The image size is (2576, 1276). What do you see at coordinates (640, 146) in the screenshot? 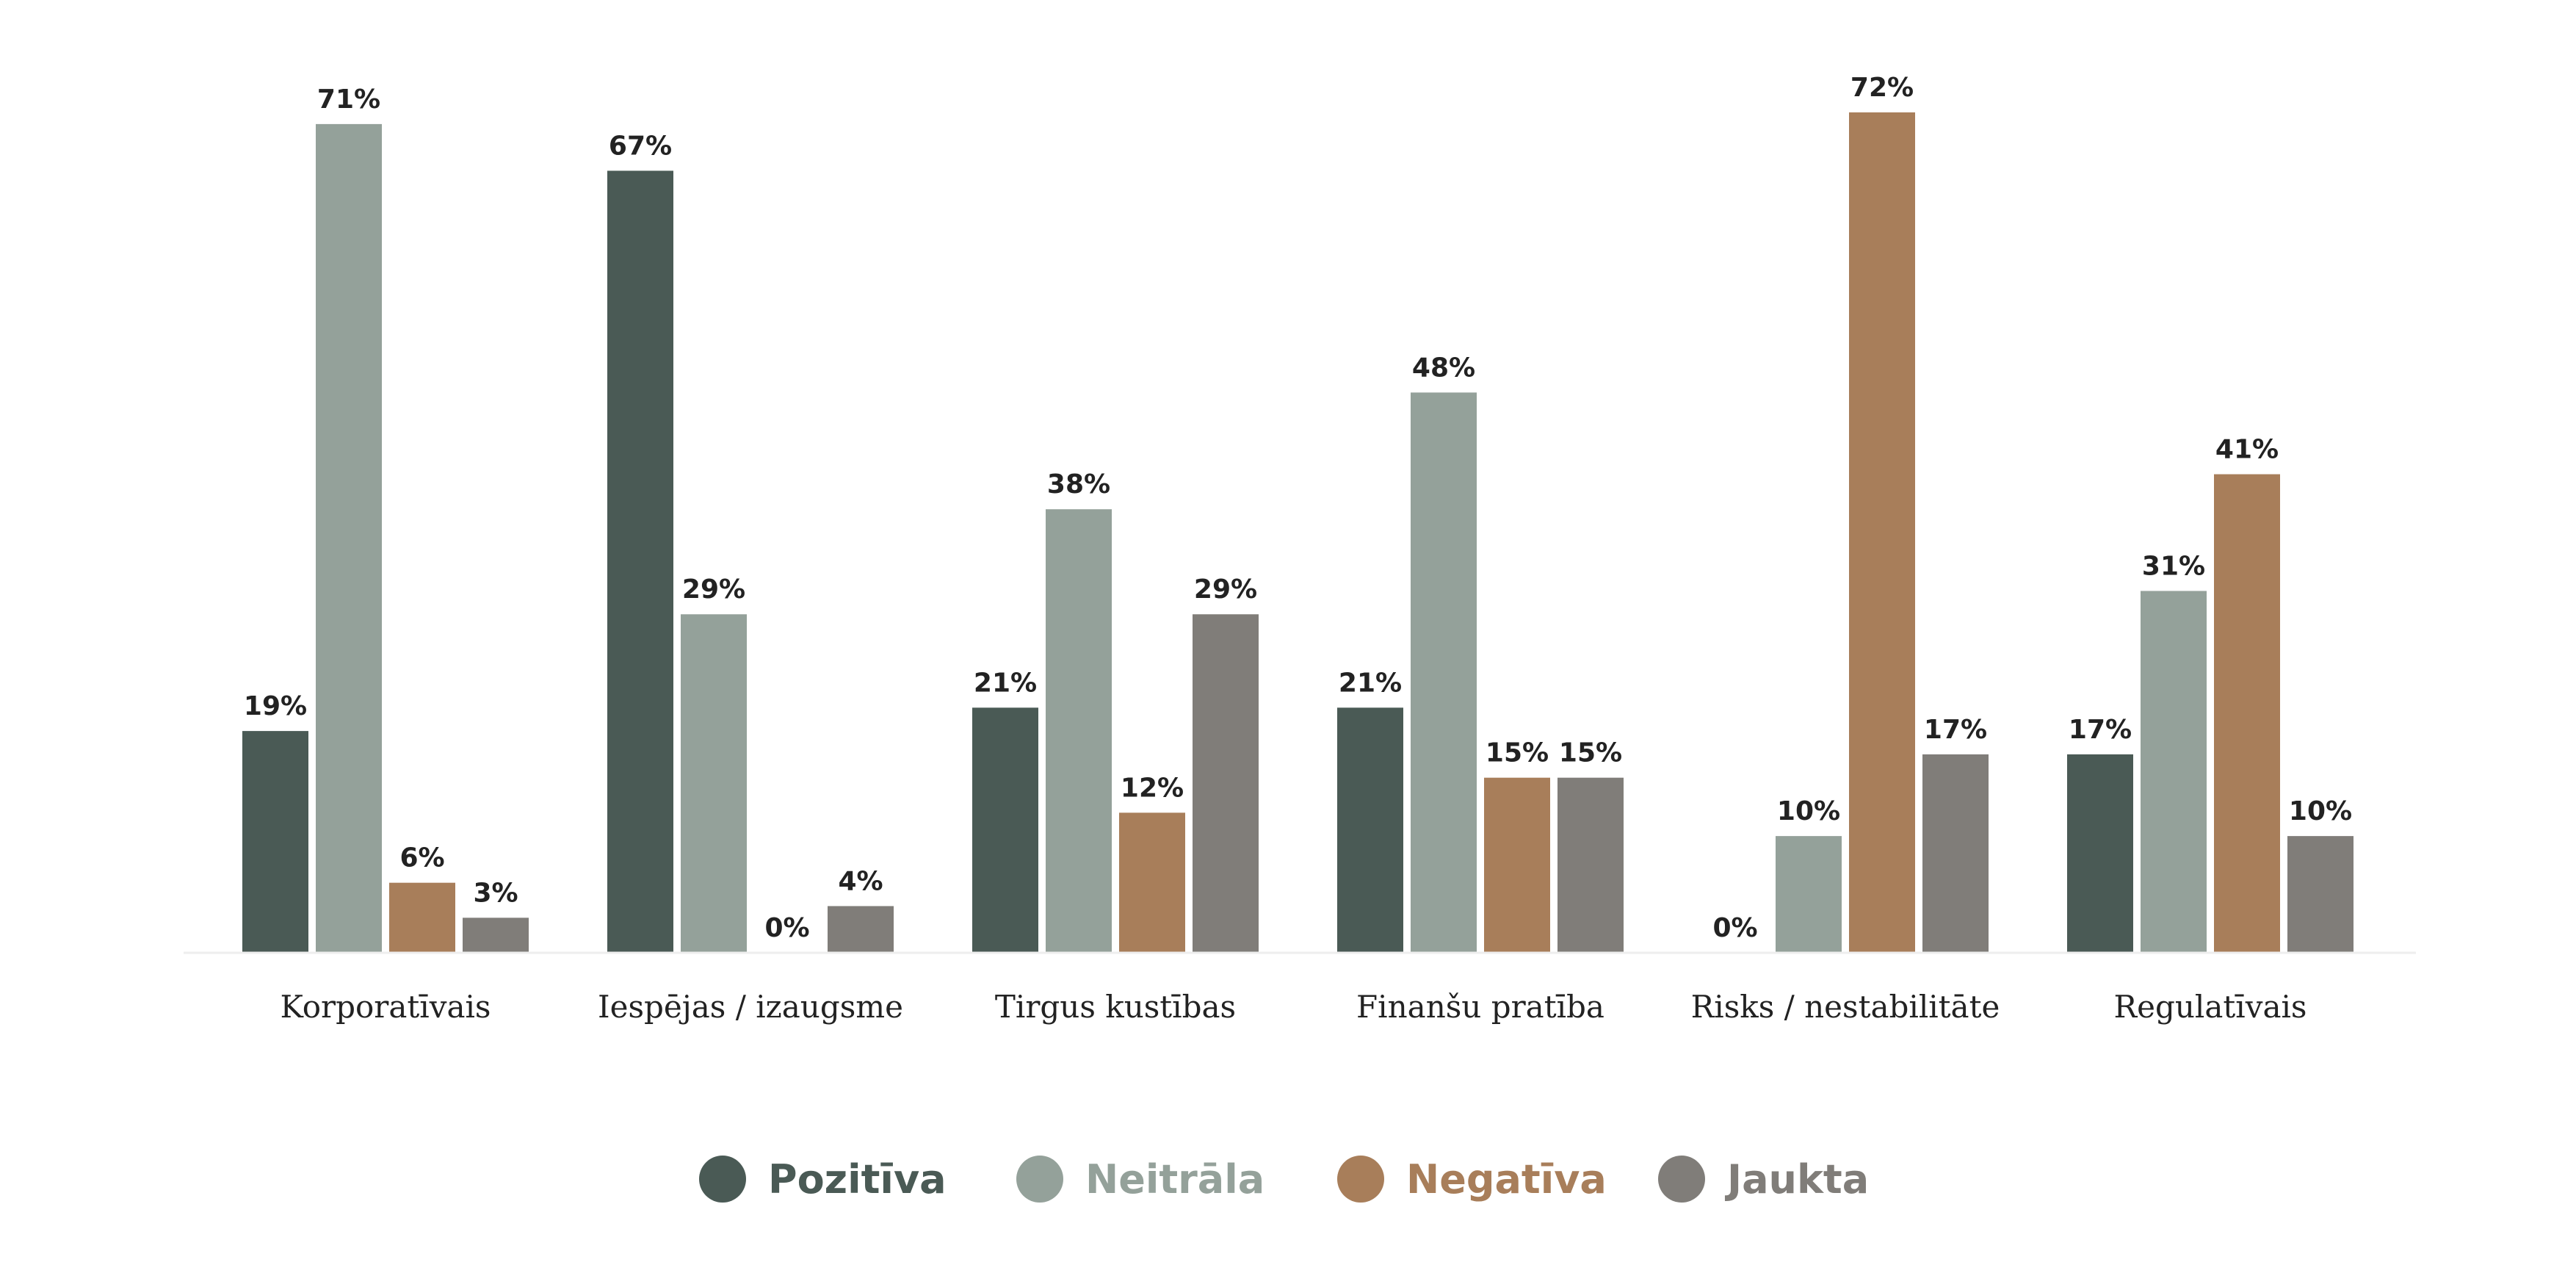
I see `data-label: 67%` at bounding box center [640, 146].